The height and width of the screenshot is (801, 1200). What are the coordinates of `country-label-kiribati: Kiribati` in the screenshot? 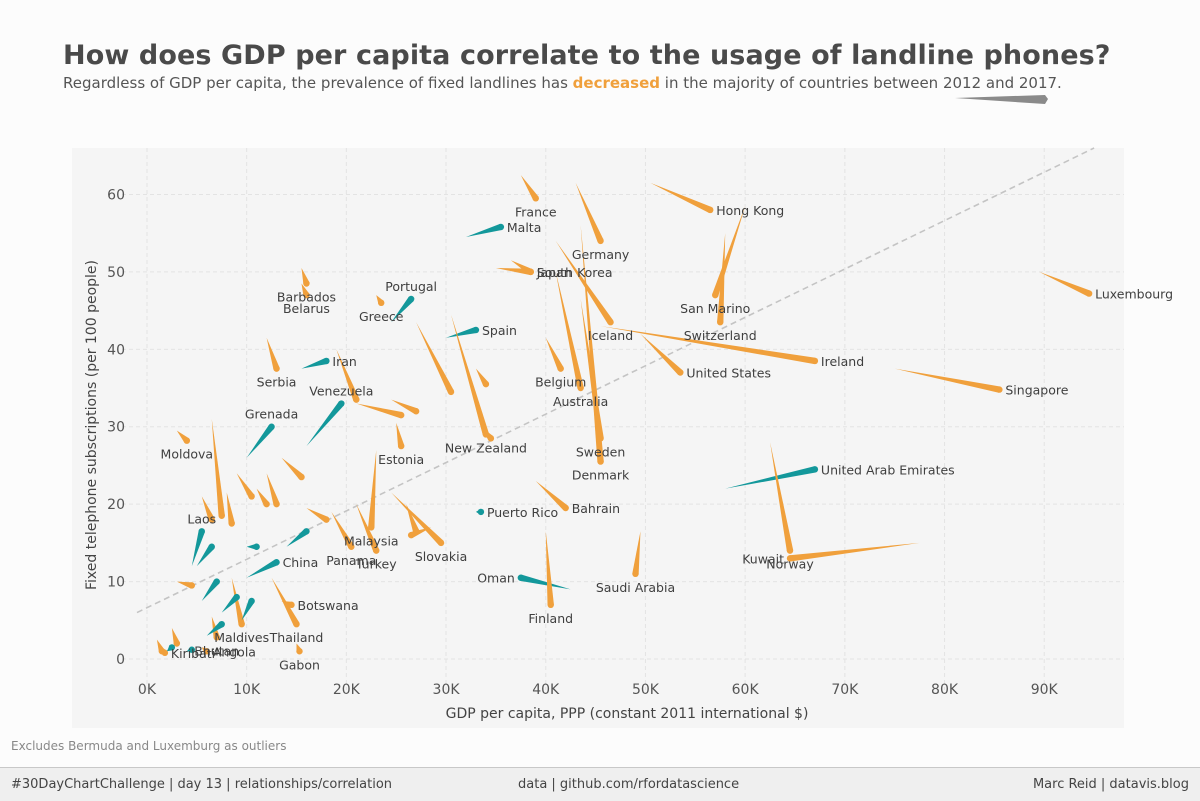 It's located at (193, 653).